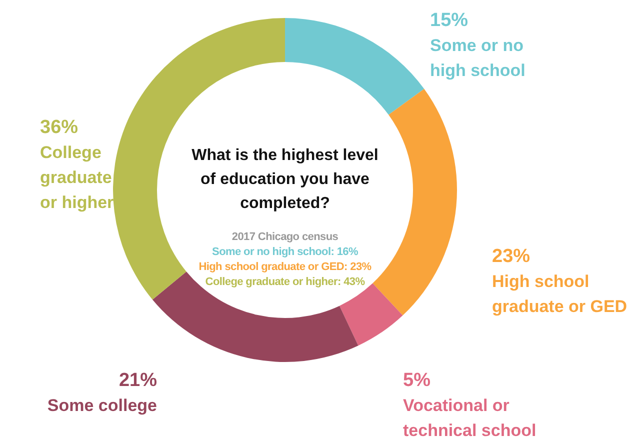 Image resolution: width=639 pixels, height=444 pixels. Describe the element at coordinates (285, 282) in the screenshot. I see `text: College graduate or higher: 43%` at that location.